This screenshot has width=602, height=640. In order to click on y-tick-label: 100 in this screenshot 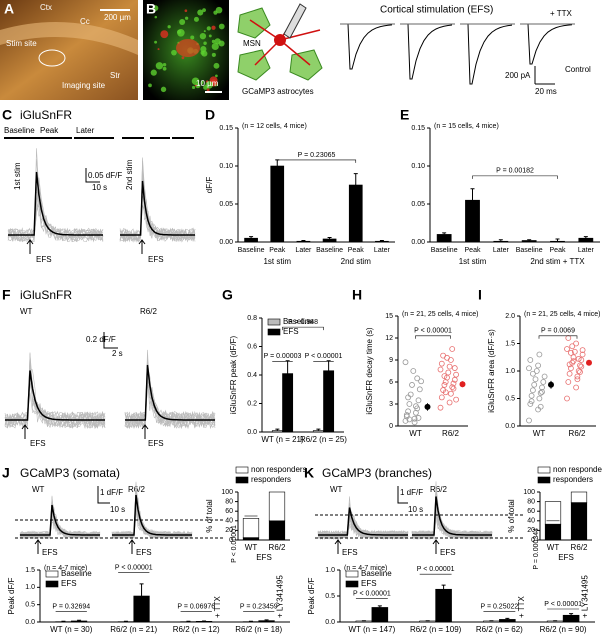, I will do `click(529, 492)`.